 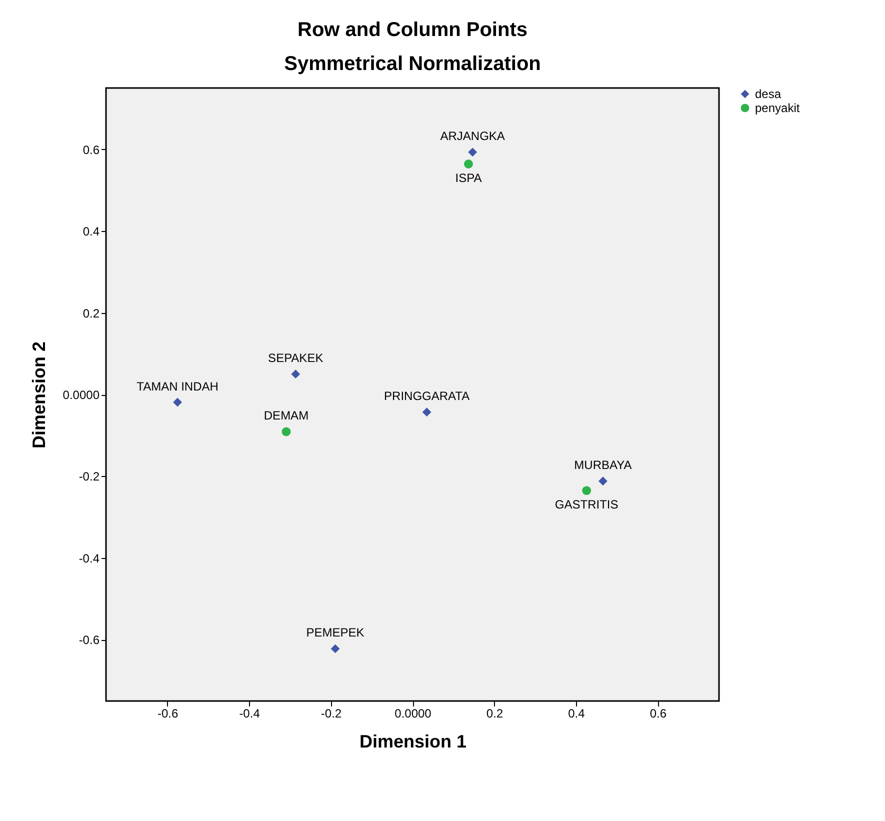 I want to click on chart-subtitle: Symmetrical Normalization, so click(x=412, y=64).